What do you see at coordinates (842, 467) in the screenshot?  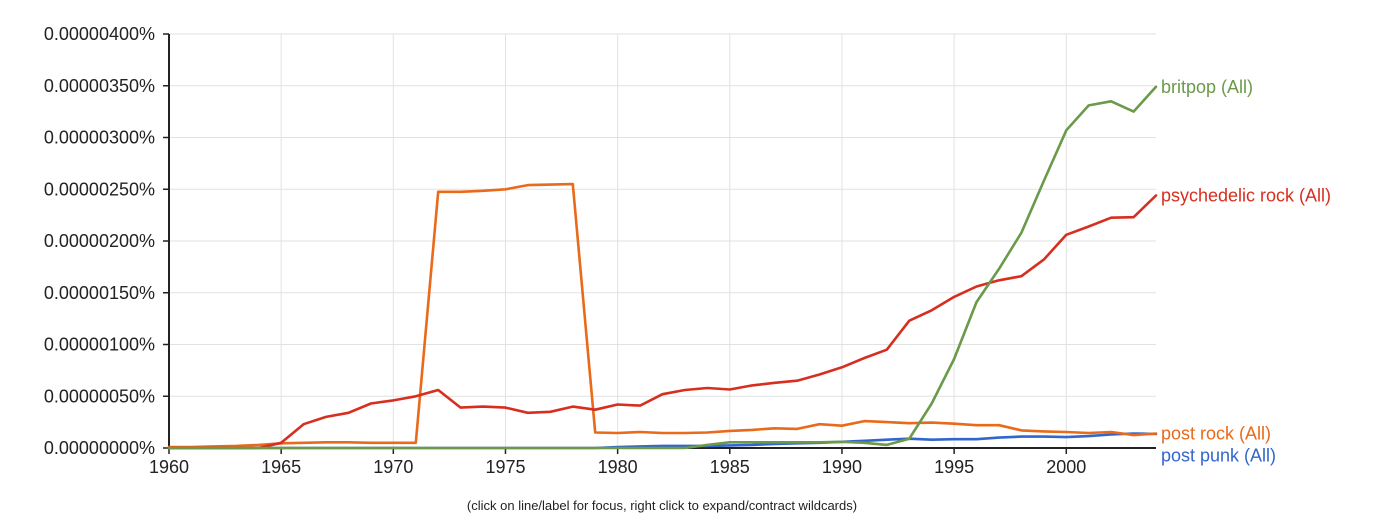 I see `x-tick-label: 1990` at bounding box center [842, 467].